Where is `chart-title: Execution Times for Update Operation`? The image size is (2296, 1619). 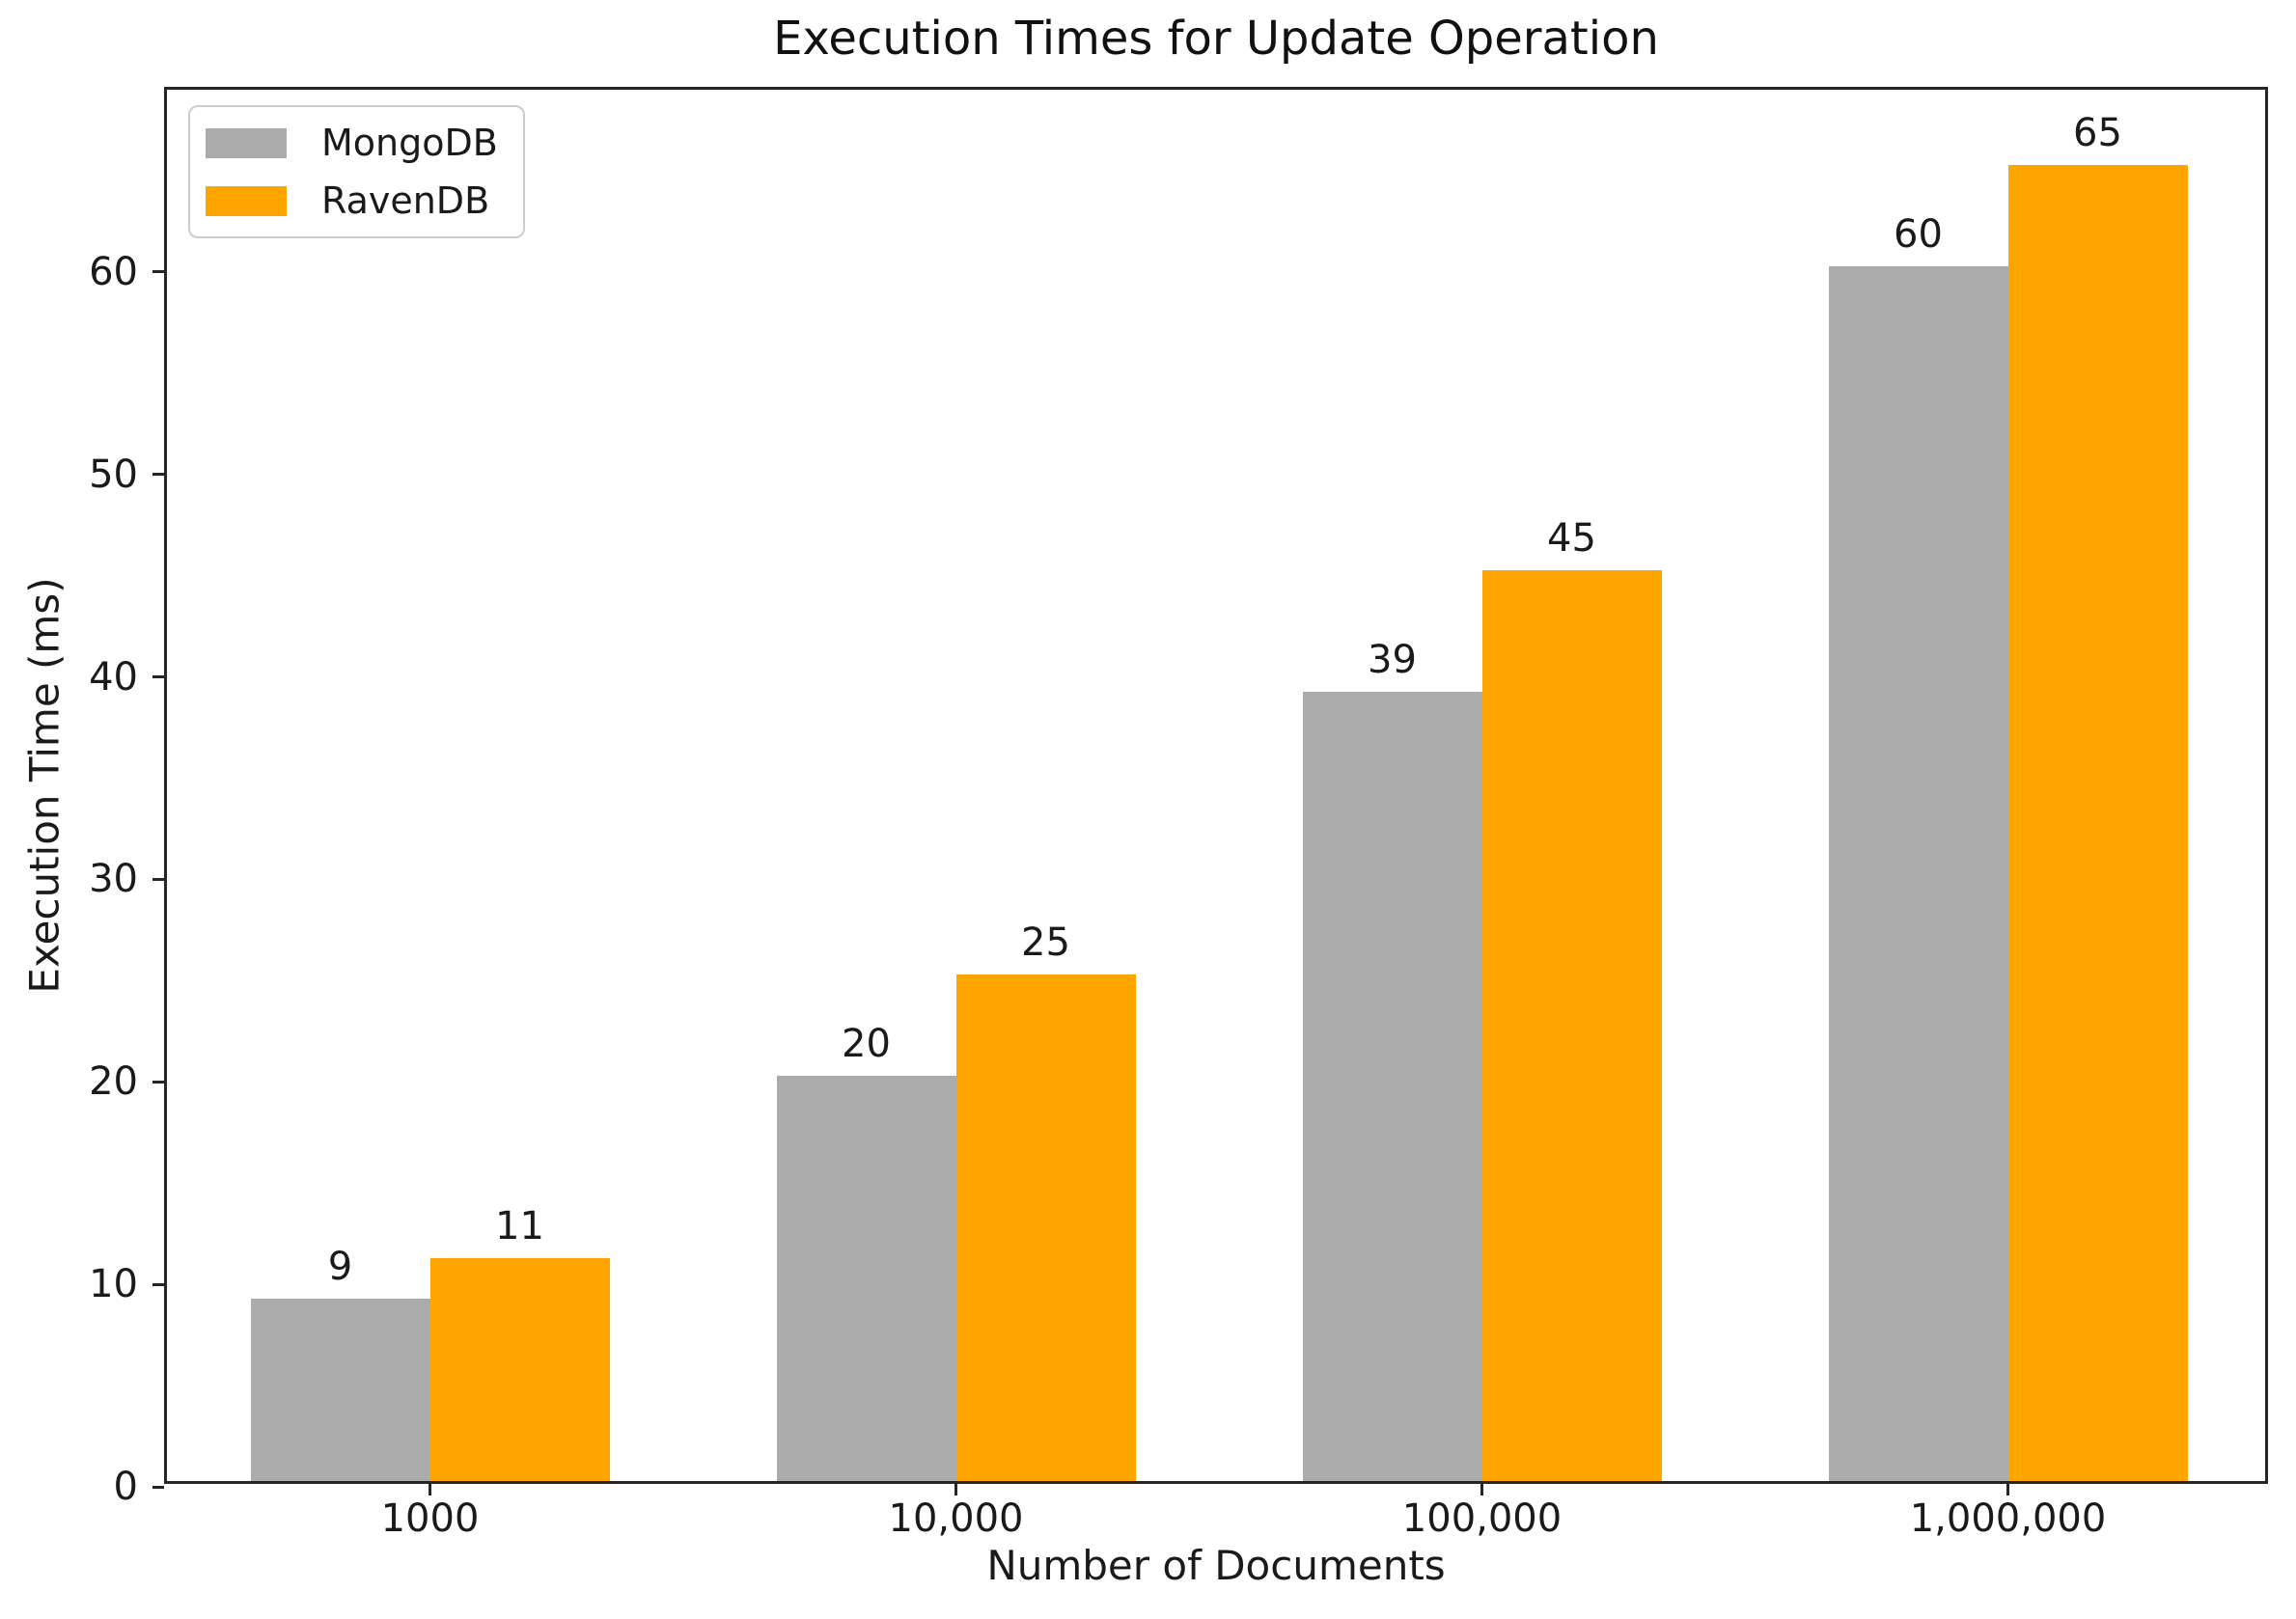 chart-title: Execution Times for Update Operation is located at coordinates (1216, 39).